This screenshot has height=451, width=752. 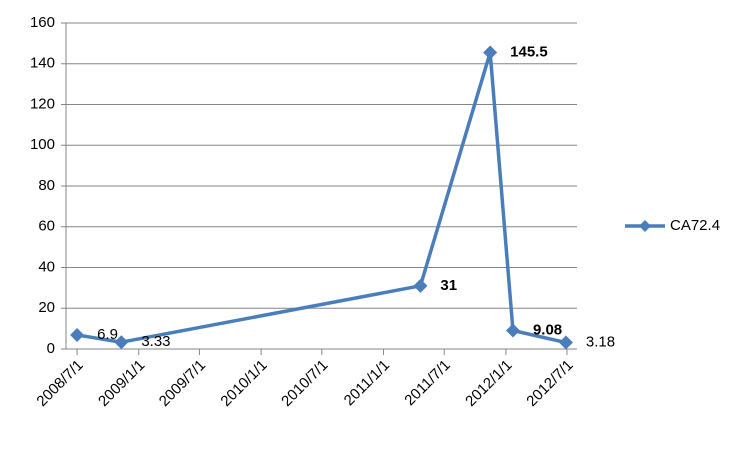 I want to click on data-label: 6.9, so click(x=107, y=334).